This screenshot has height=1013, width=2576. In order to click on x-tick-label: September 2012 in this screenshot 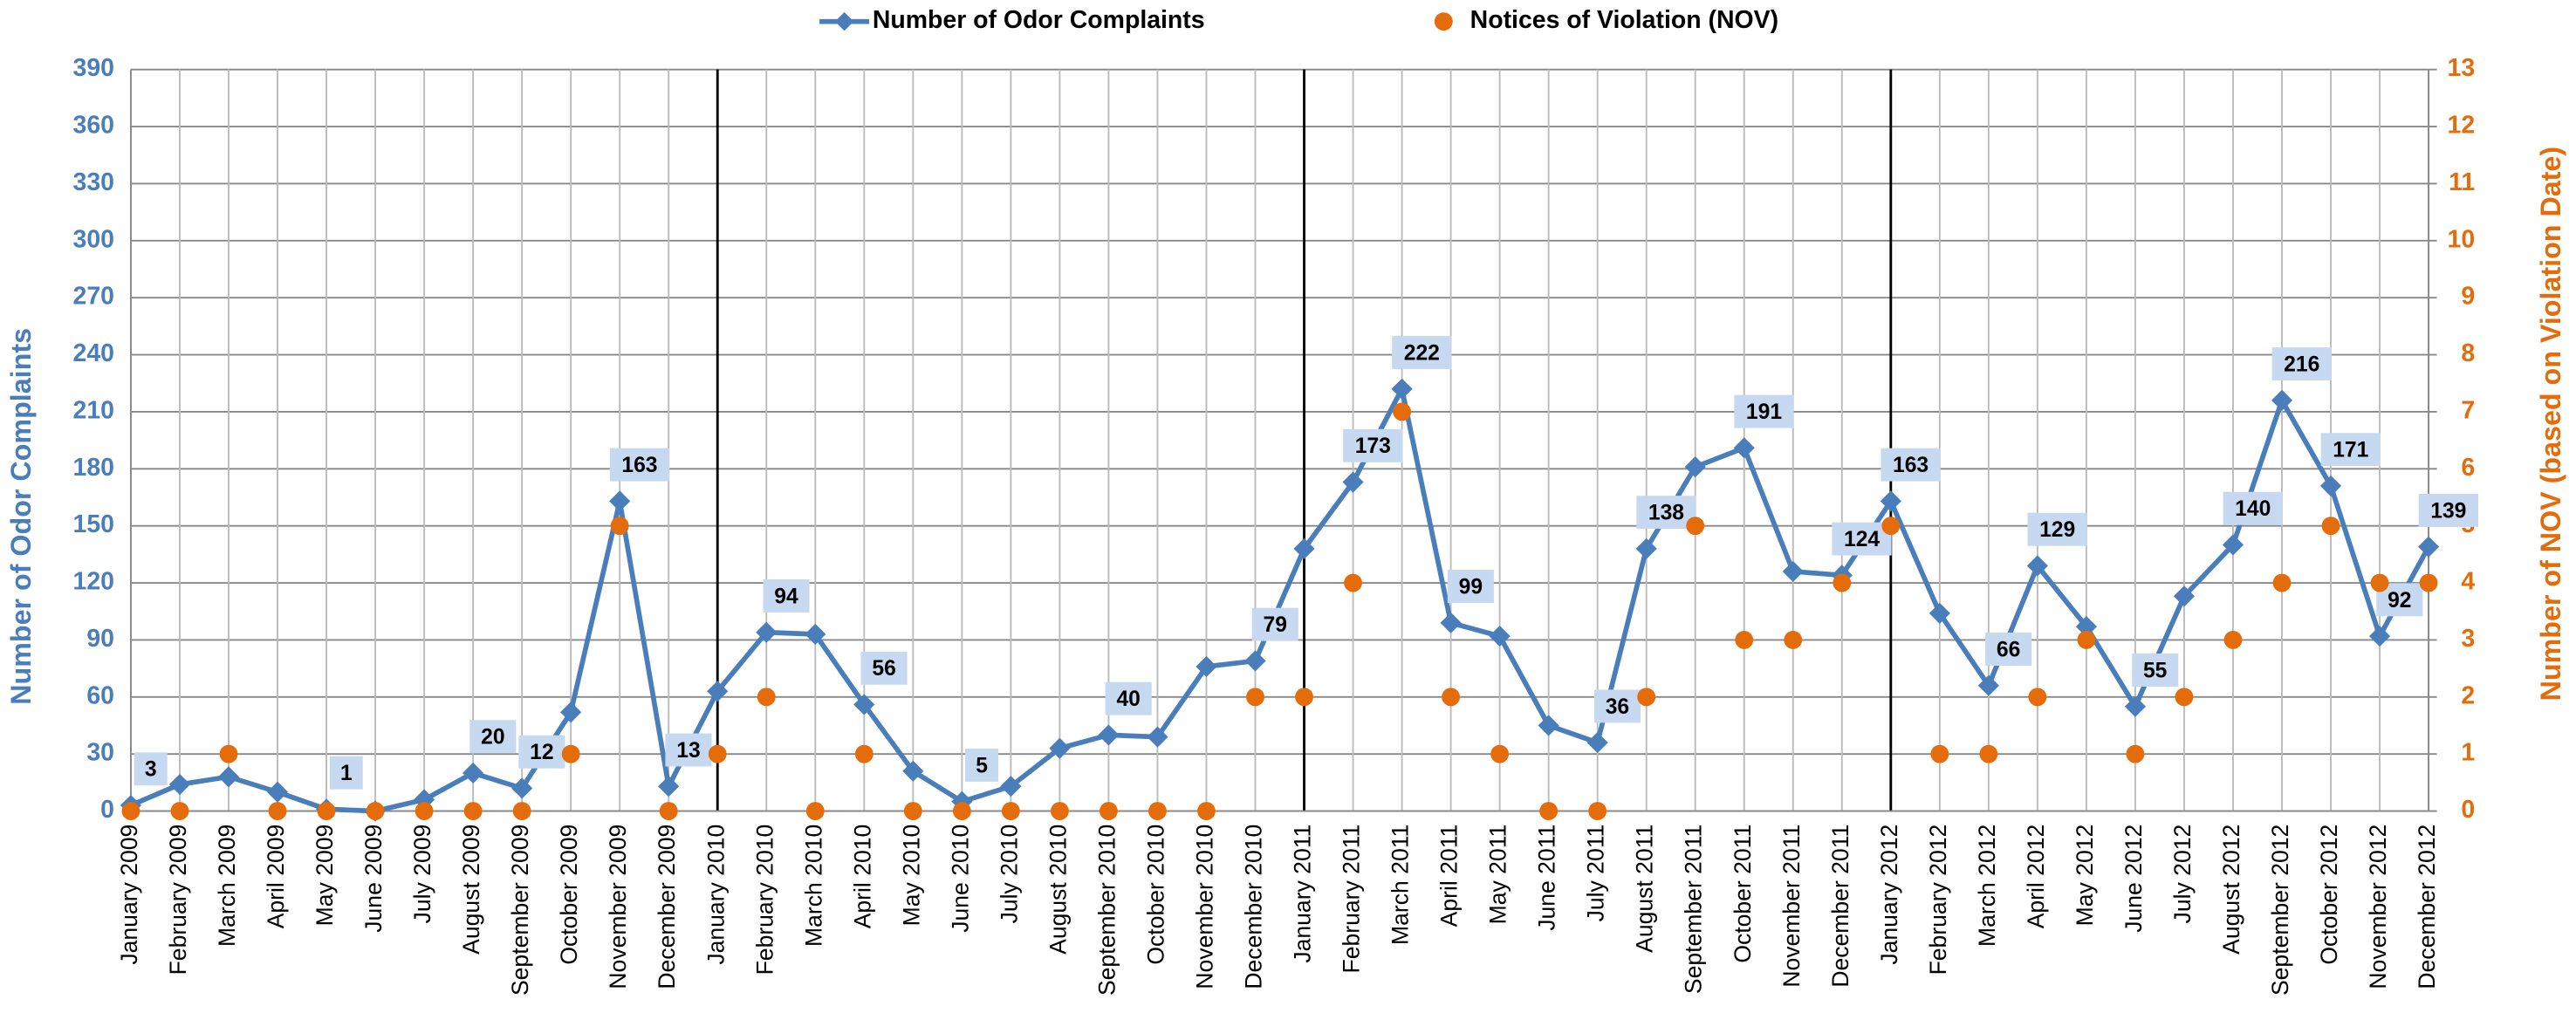, I will do `click(2280, 911)`.